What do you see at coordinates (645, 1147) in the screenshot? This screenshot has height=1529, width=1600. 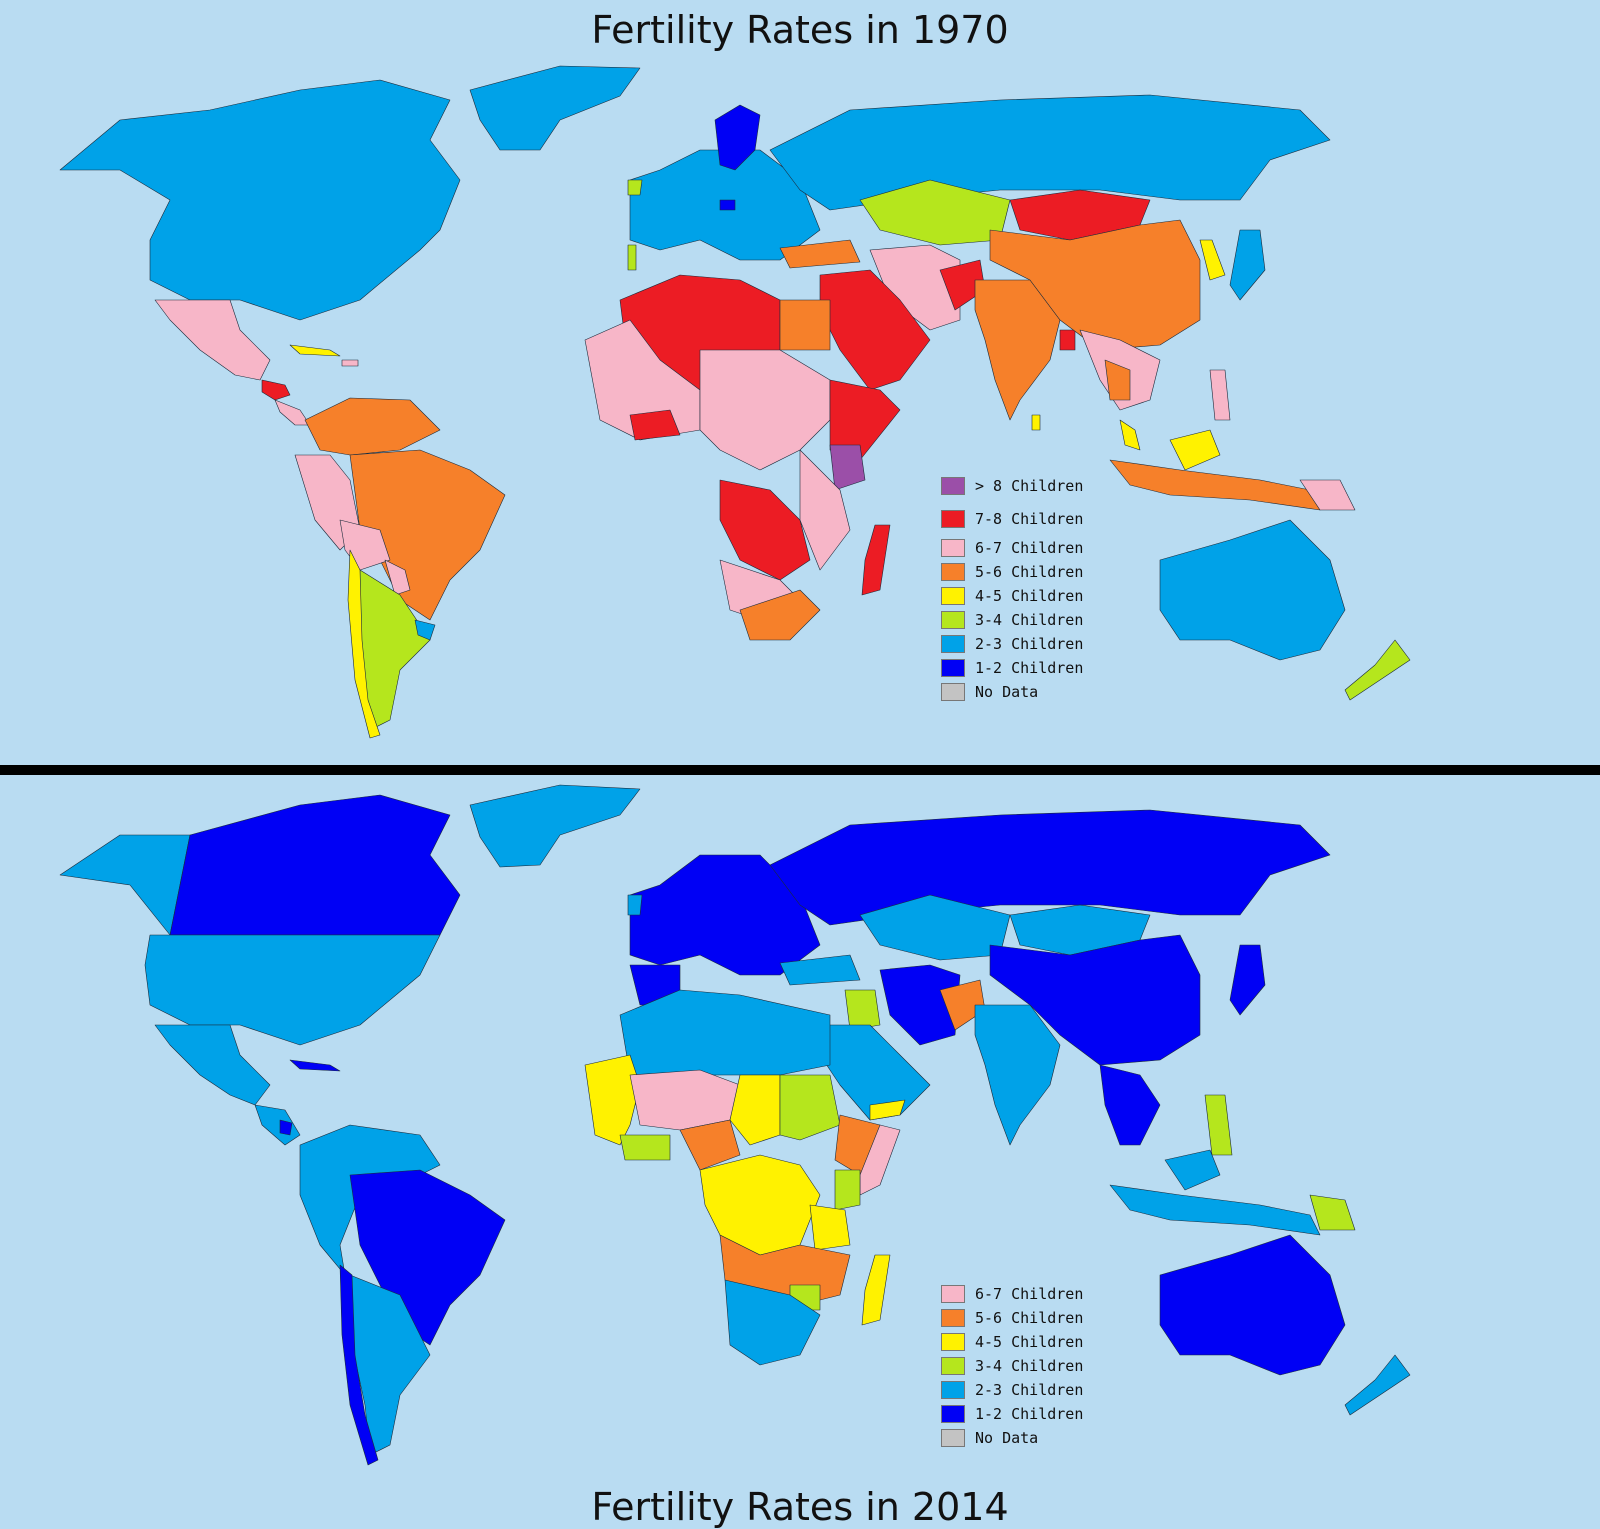 I see `region-coast` at bounding box center [645, 1147].